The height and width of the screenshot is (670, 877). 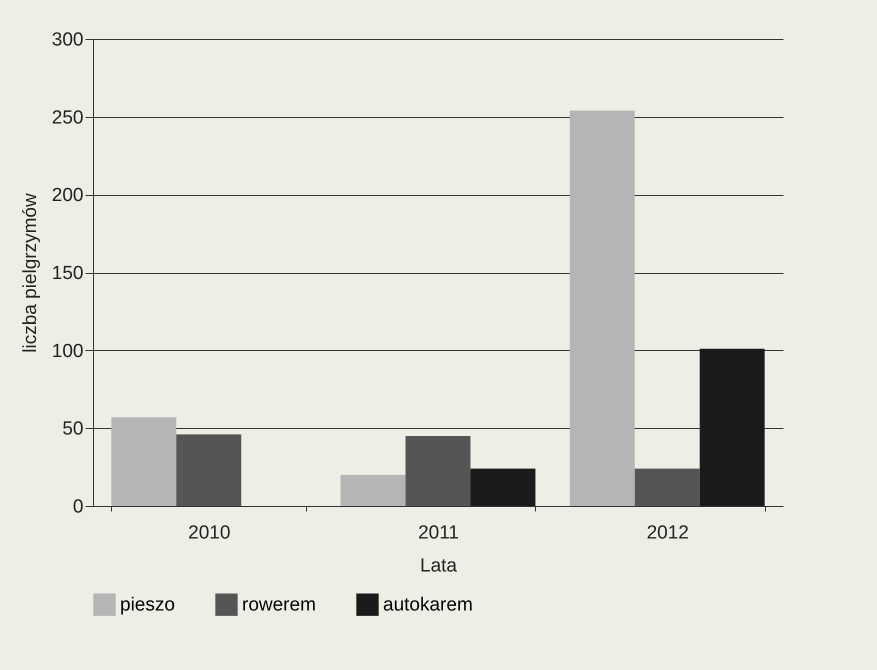 I want to click on legend-label: autokarem, so click(x=428, y=605).